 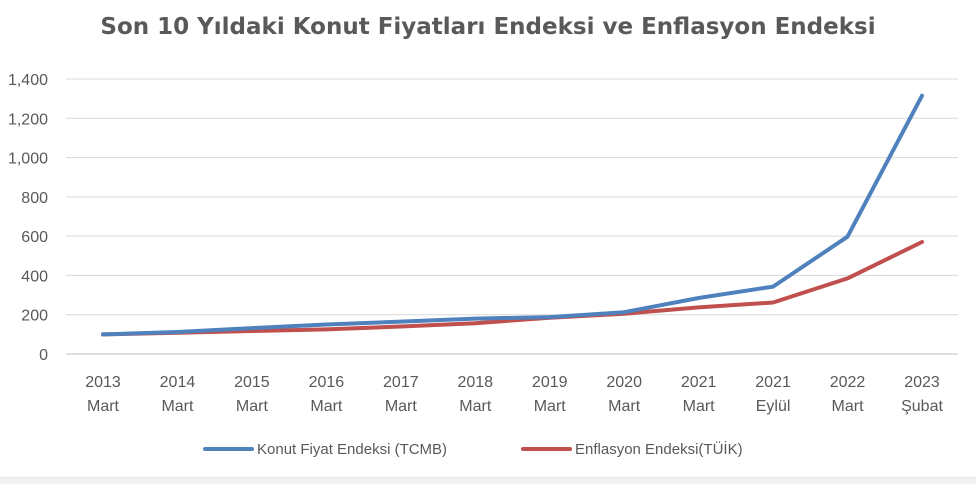 I want to click on x-tick-label: 2018, so click(x=475, y=382).